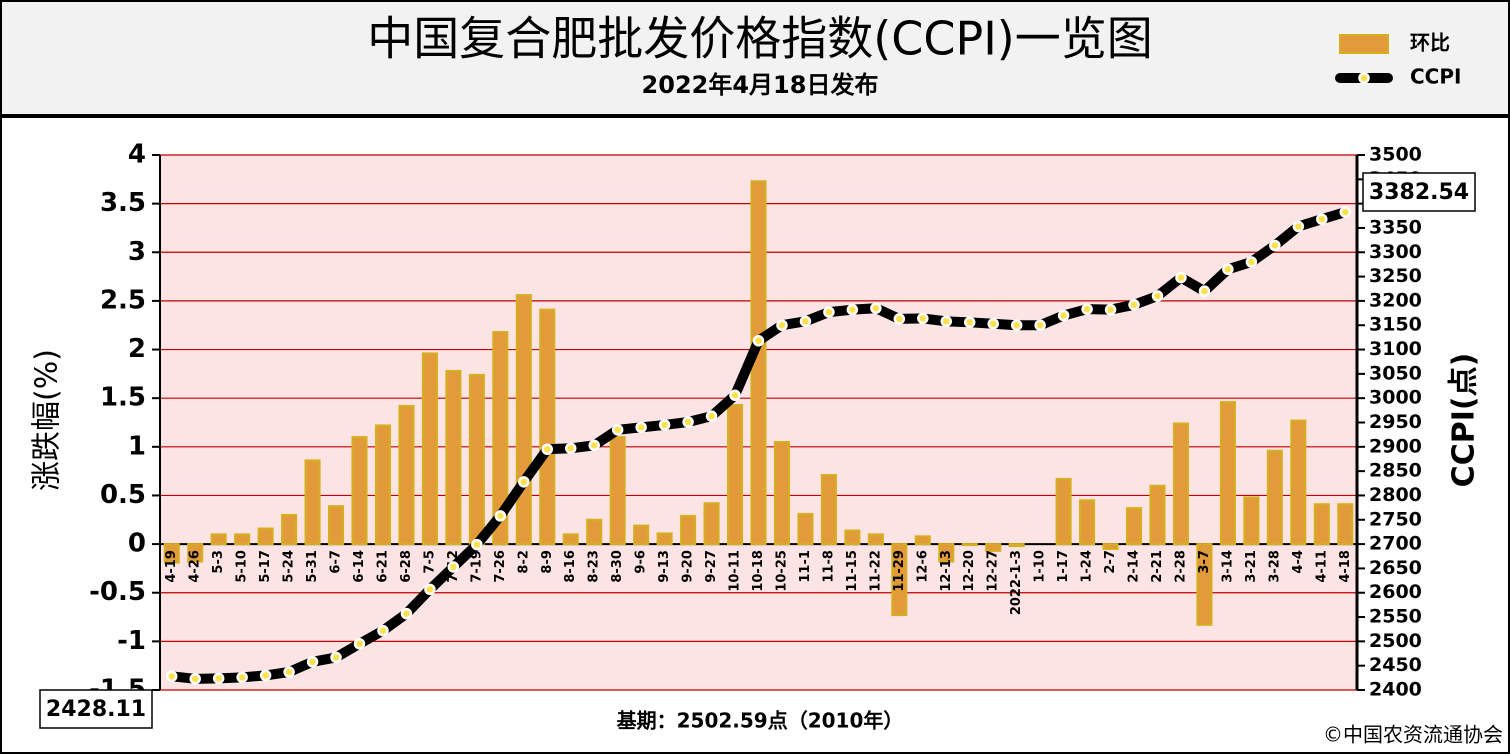 The height and width of the screenshot is (754, 1510). I want to click on legend-label: CCPI, so click(1435, 77).